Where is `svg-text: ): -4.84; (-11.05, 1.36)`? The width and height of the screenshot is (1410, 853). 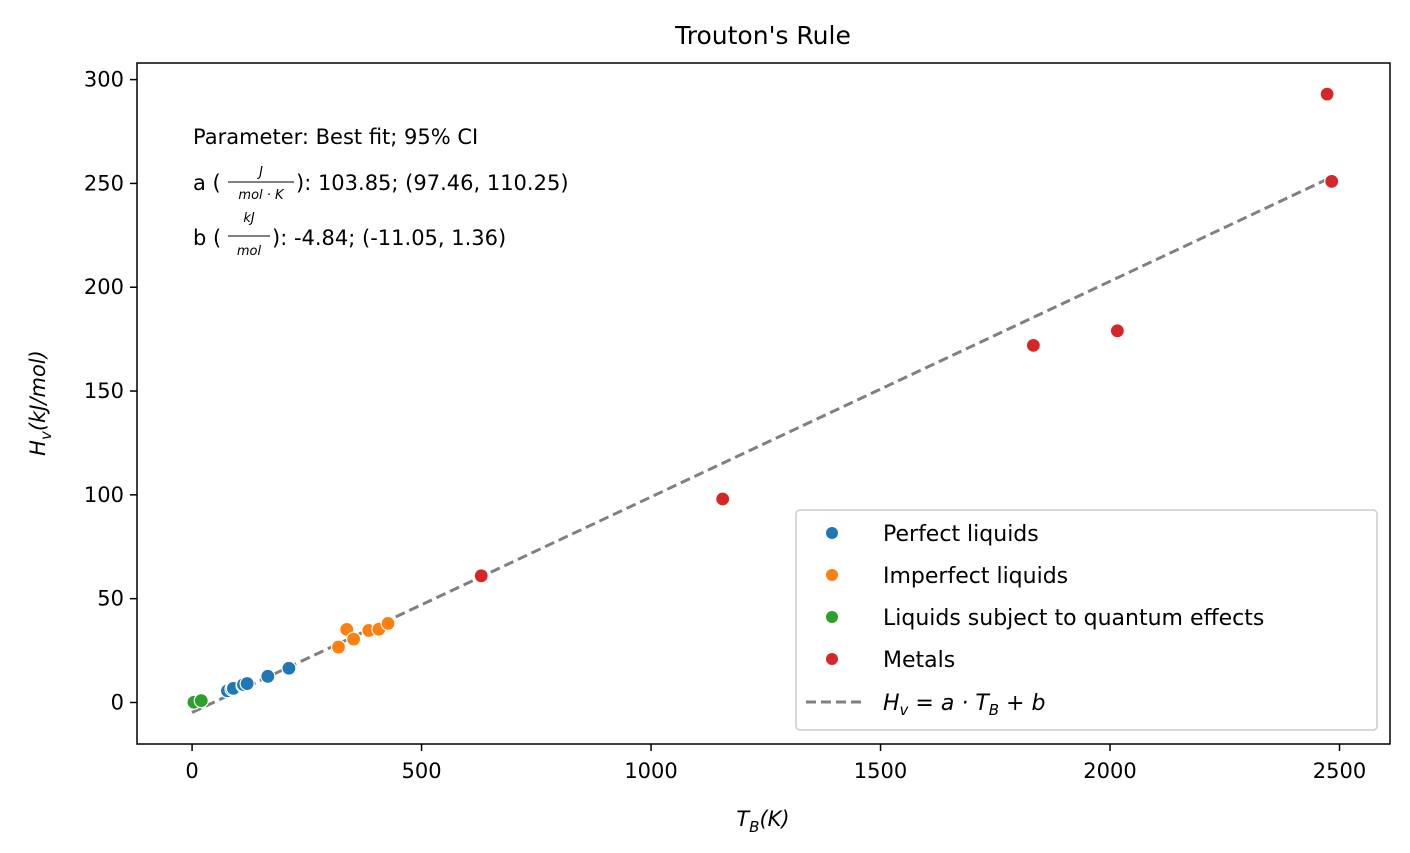 svg-text: ): -4.84; (-11.05, 1.36) is located at coordinates (389, 238).